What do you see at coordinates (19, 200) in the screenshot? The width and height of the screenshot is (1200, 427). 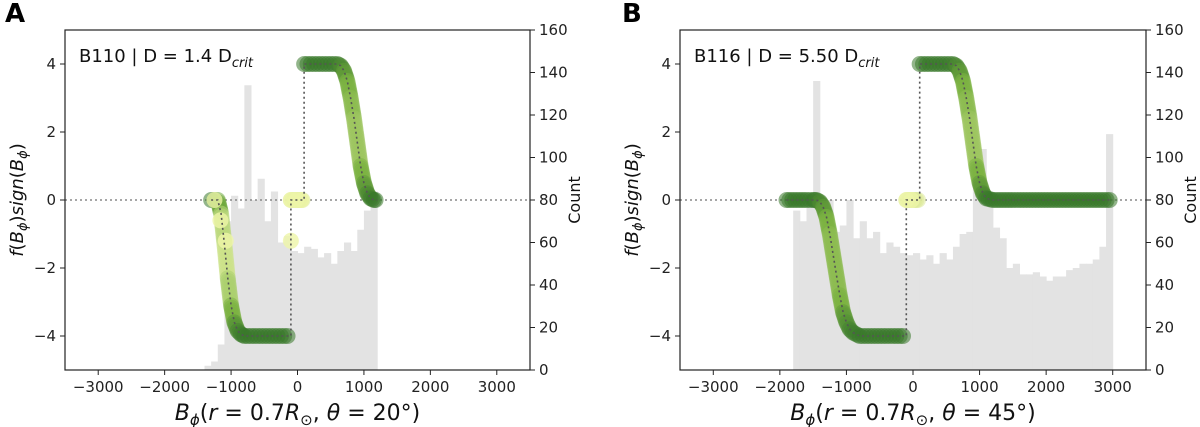 I see `y-axis-label: f(Bϕ)sign(Bϕ)` at bounding box center [19, 200].